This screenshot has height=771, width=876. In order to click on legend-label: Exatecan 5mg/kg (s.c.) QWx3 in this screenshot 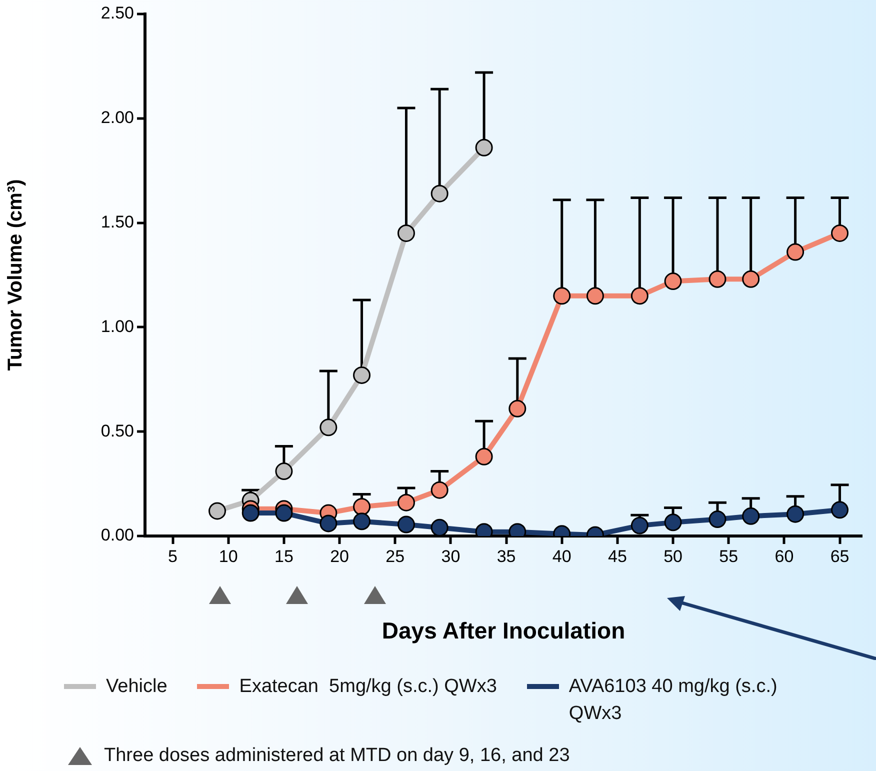, I will do `click(368, 687)`.